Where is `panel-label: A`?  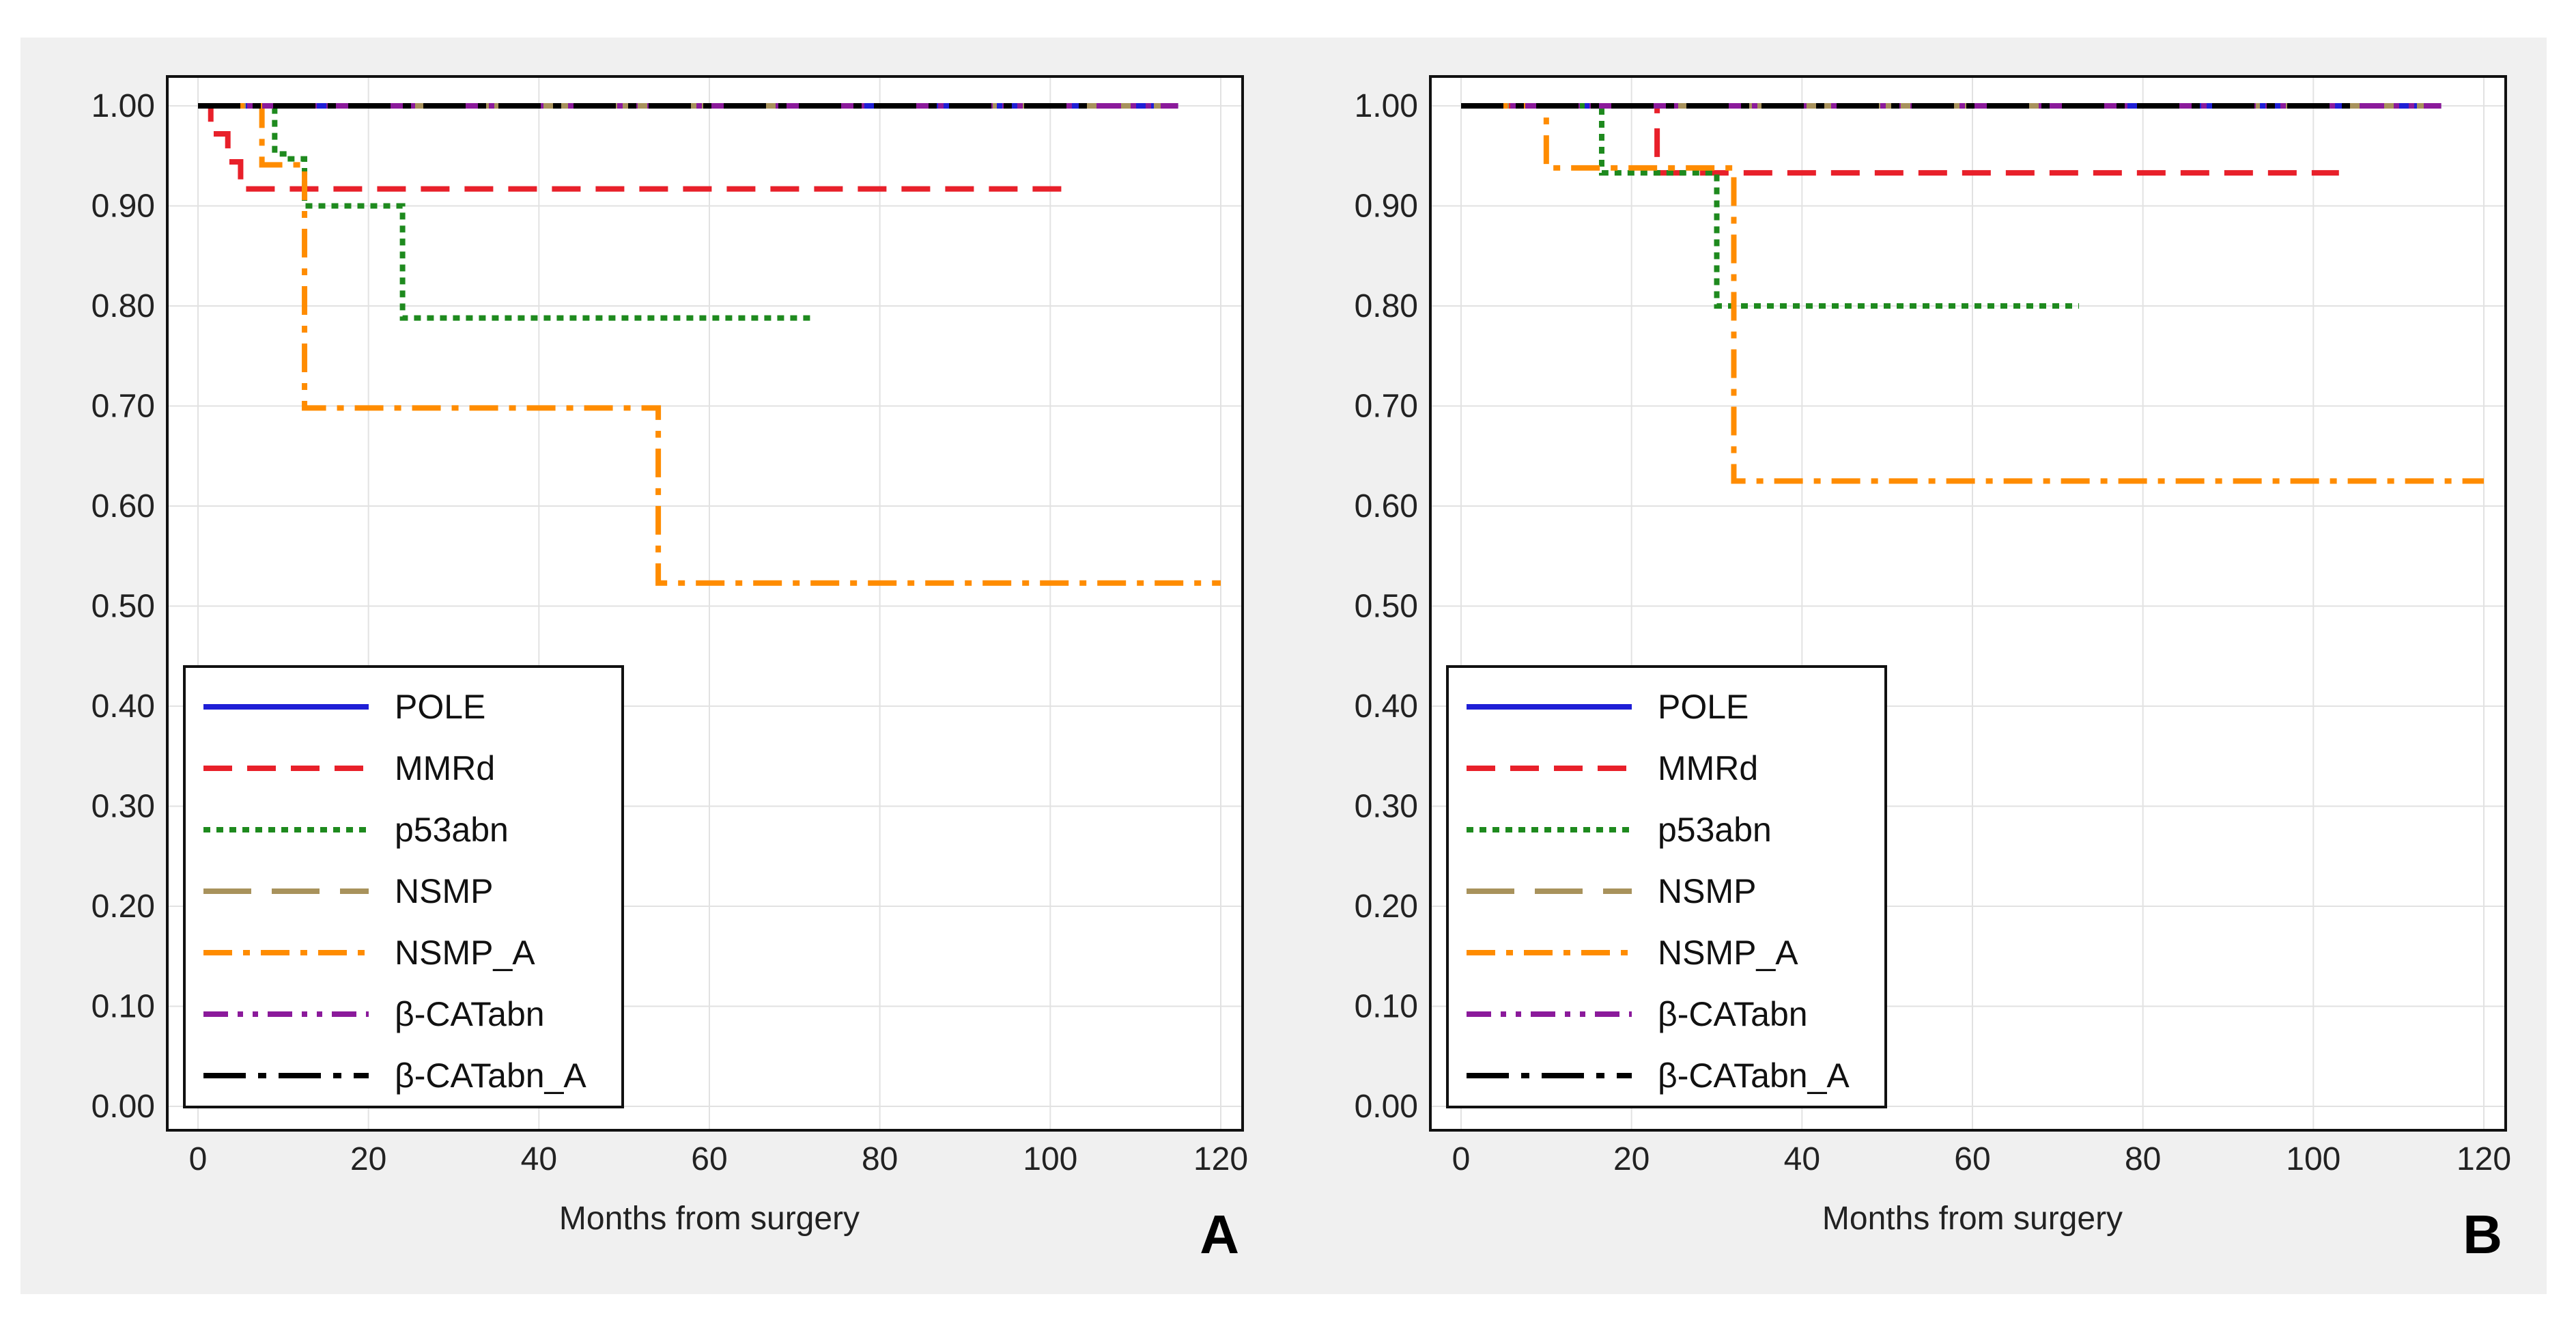 panel-label: A is located at coordinates (1219, 1234).